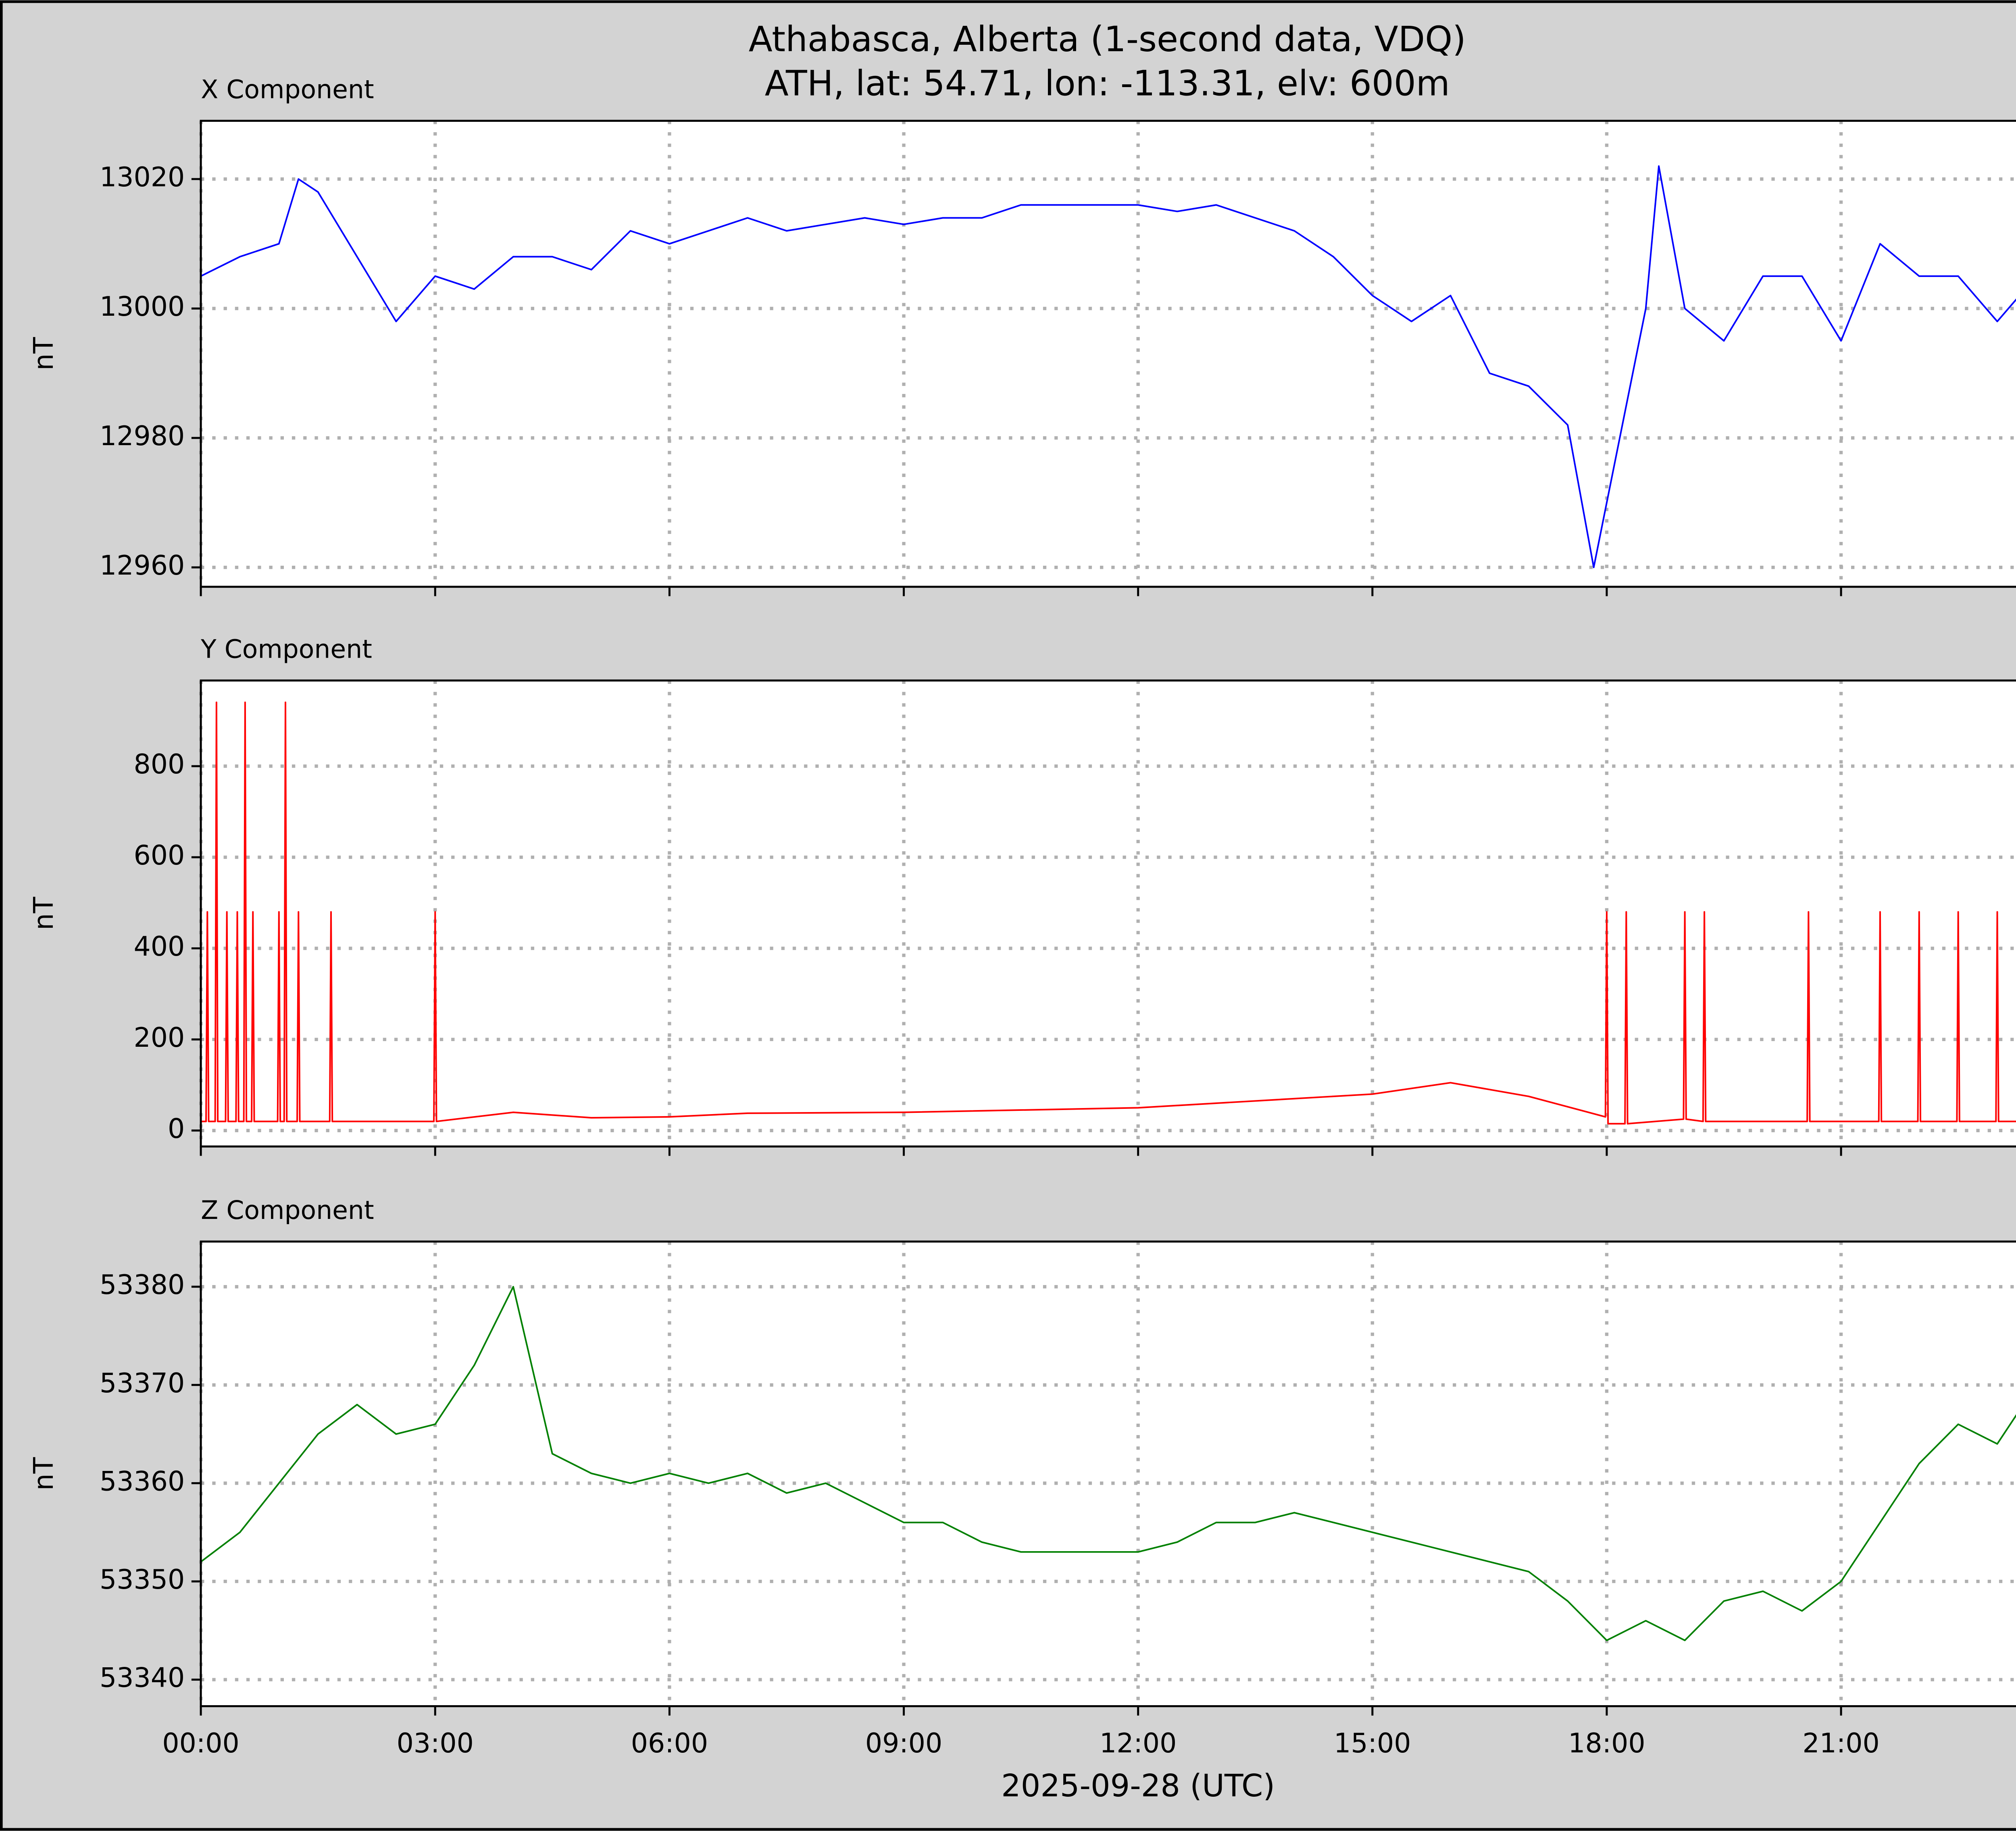 The height and width of the screenshot is (1831, 2016). Describe the element at coordinates (142, 1284) in the screenshot. I see `y-tick-label: 53380` at that location.